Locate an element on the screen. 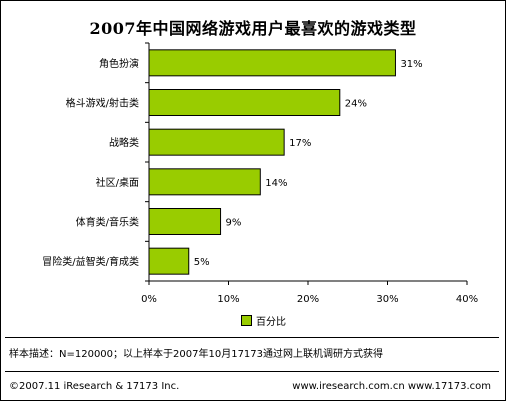  category-label: 社区/桌面 is located at coordinates (117, 182).